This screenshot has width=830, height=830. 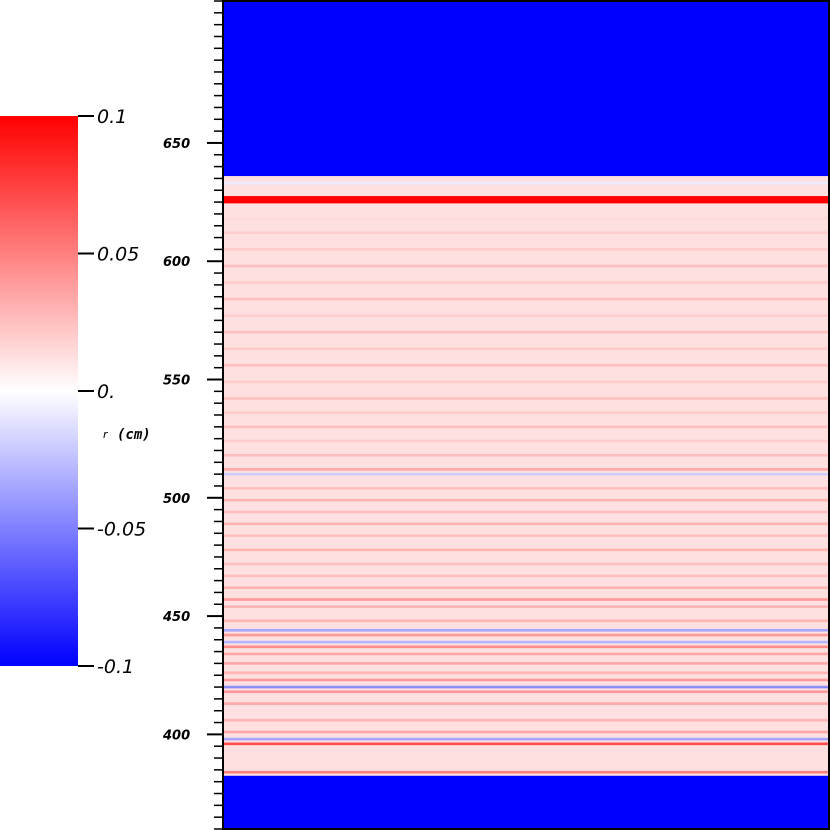 I want to click on colorbar-tick-label: 0.1, so click(x=112, y=117).